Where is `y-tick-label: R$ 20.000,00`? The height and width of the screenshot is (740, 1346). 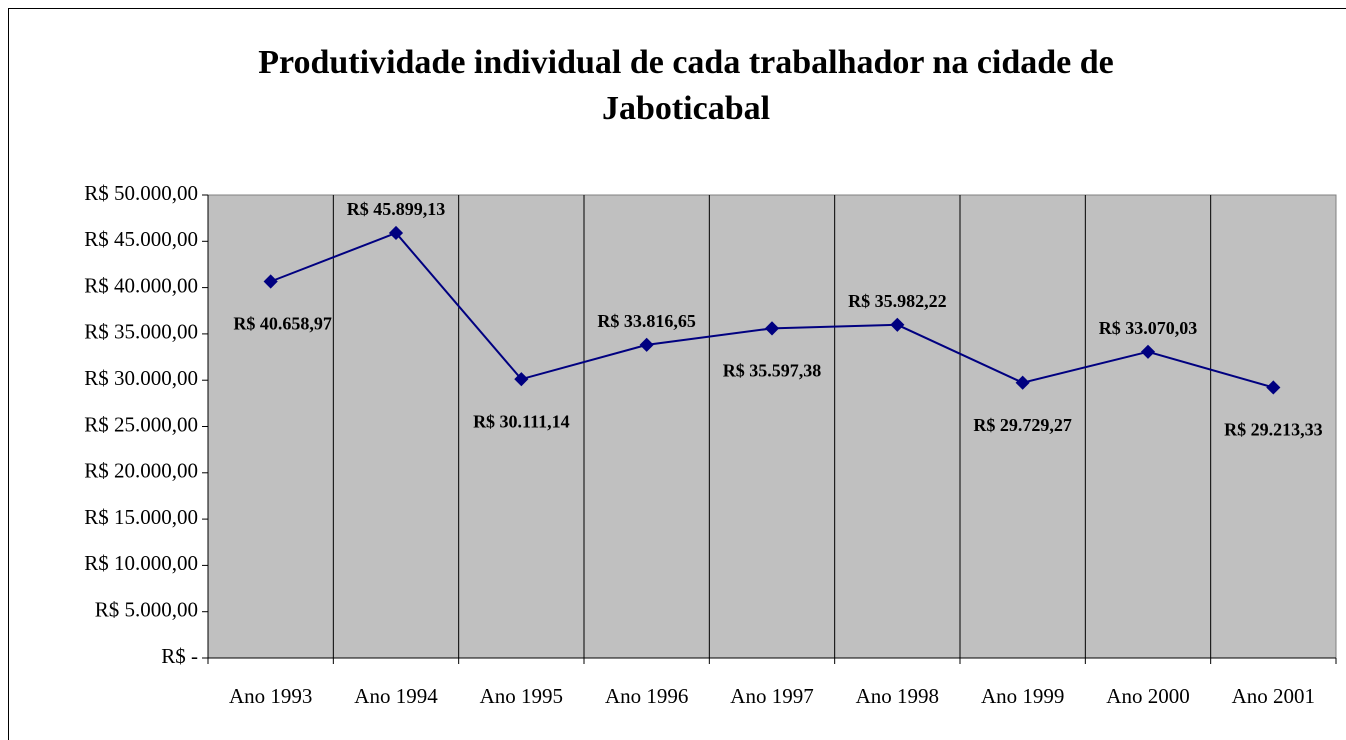 y-tick-label: R$ 20.000,00 is located at coordinates (141, 471).